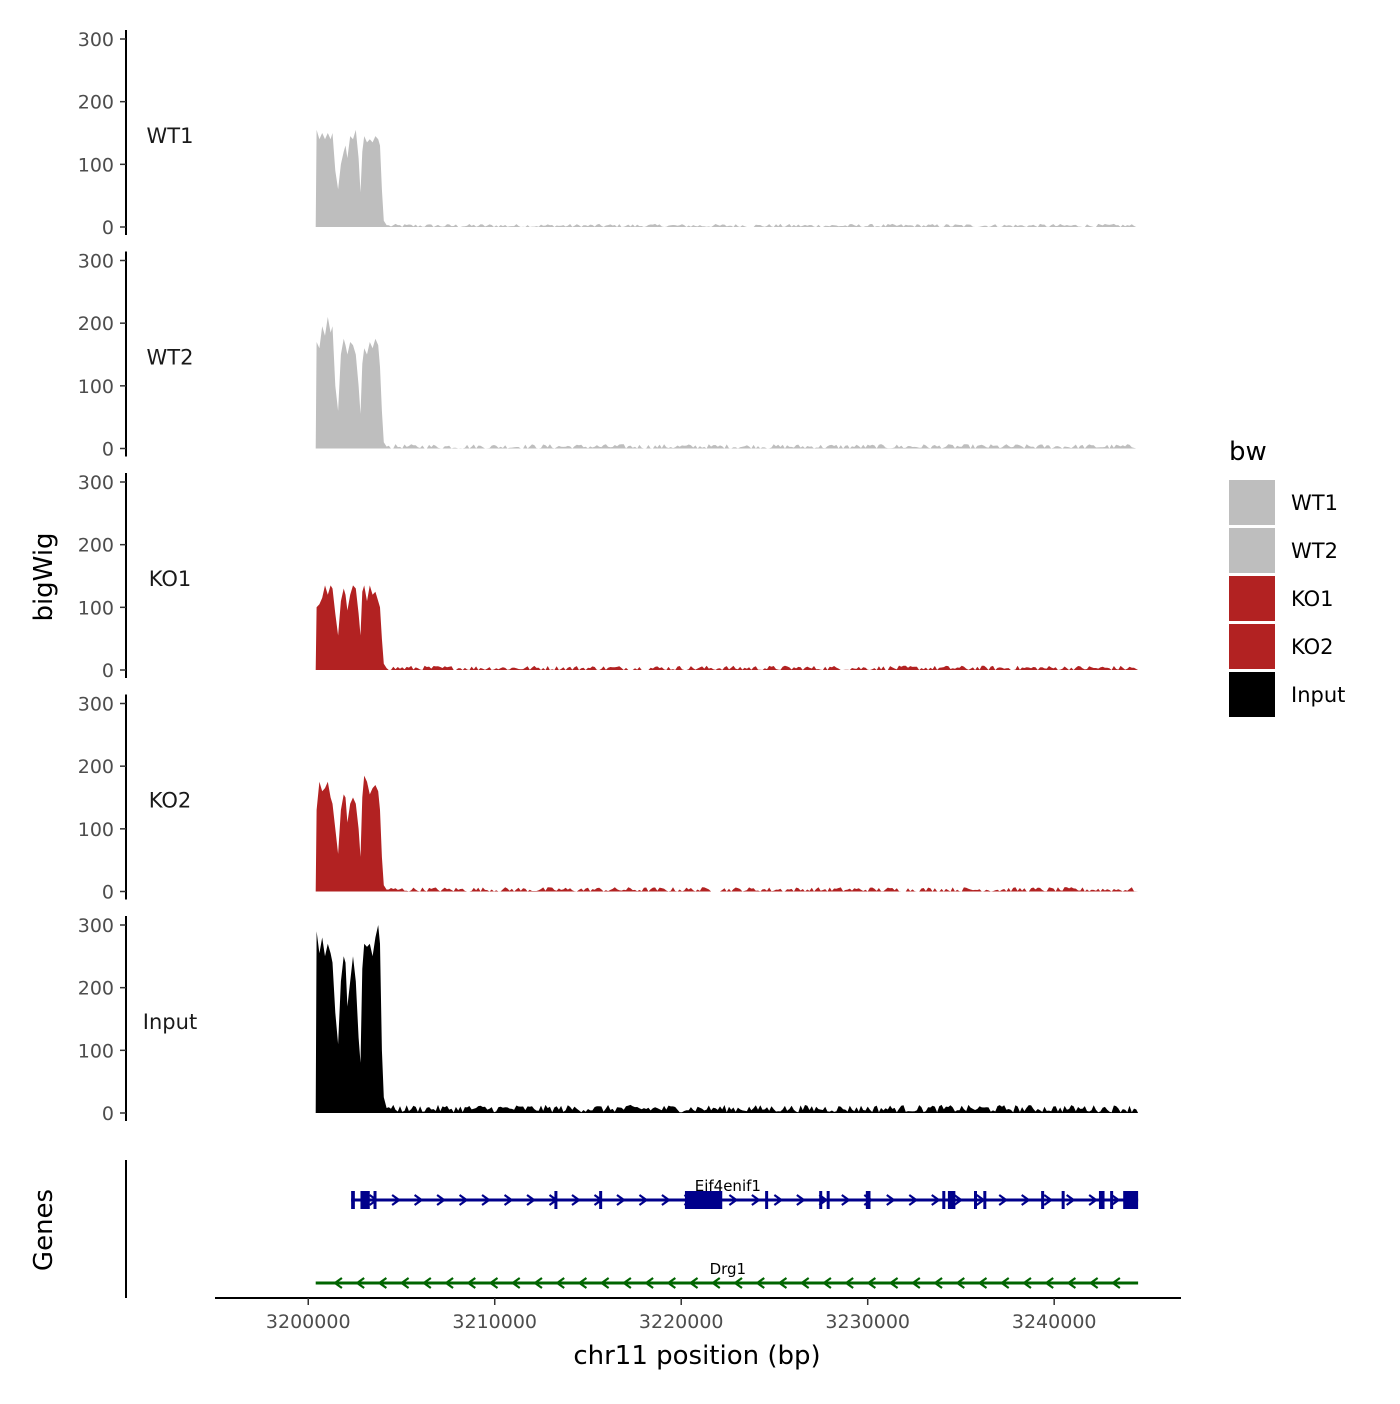 This screenshot has height=1404, width=1400. I want to click on track-panel-wt1: 0 100 200 300 WT1, so click(608, 134).